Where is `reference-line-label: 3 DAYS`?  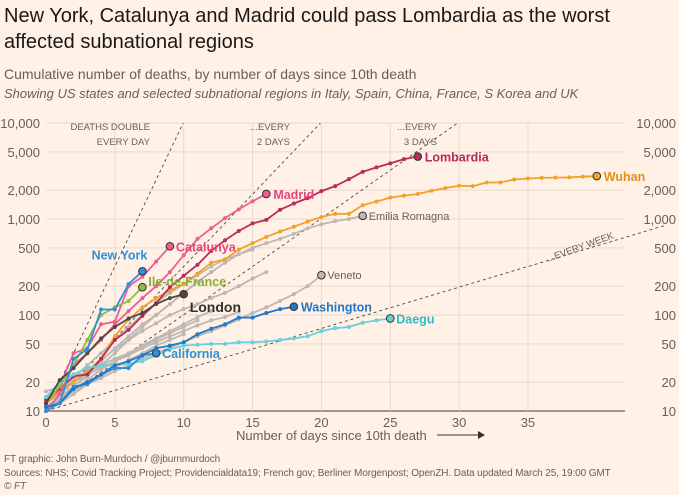
reference-line-label: 3 DAYS is located at coordinates (420, 142).